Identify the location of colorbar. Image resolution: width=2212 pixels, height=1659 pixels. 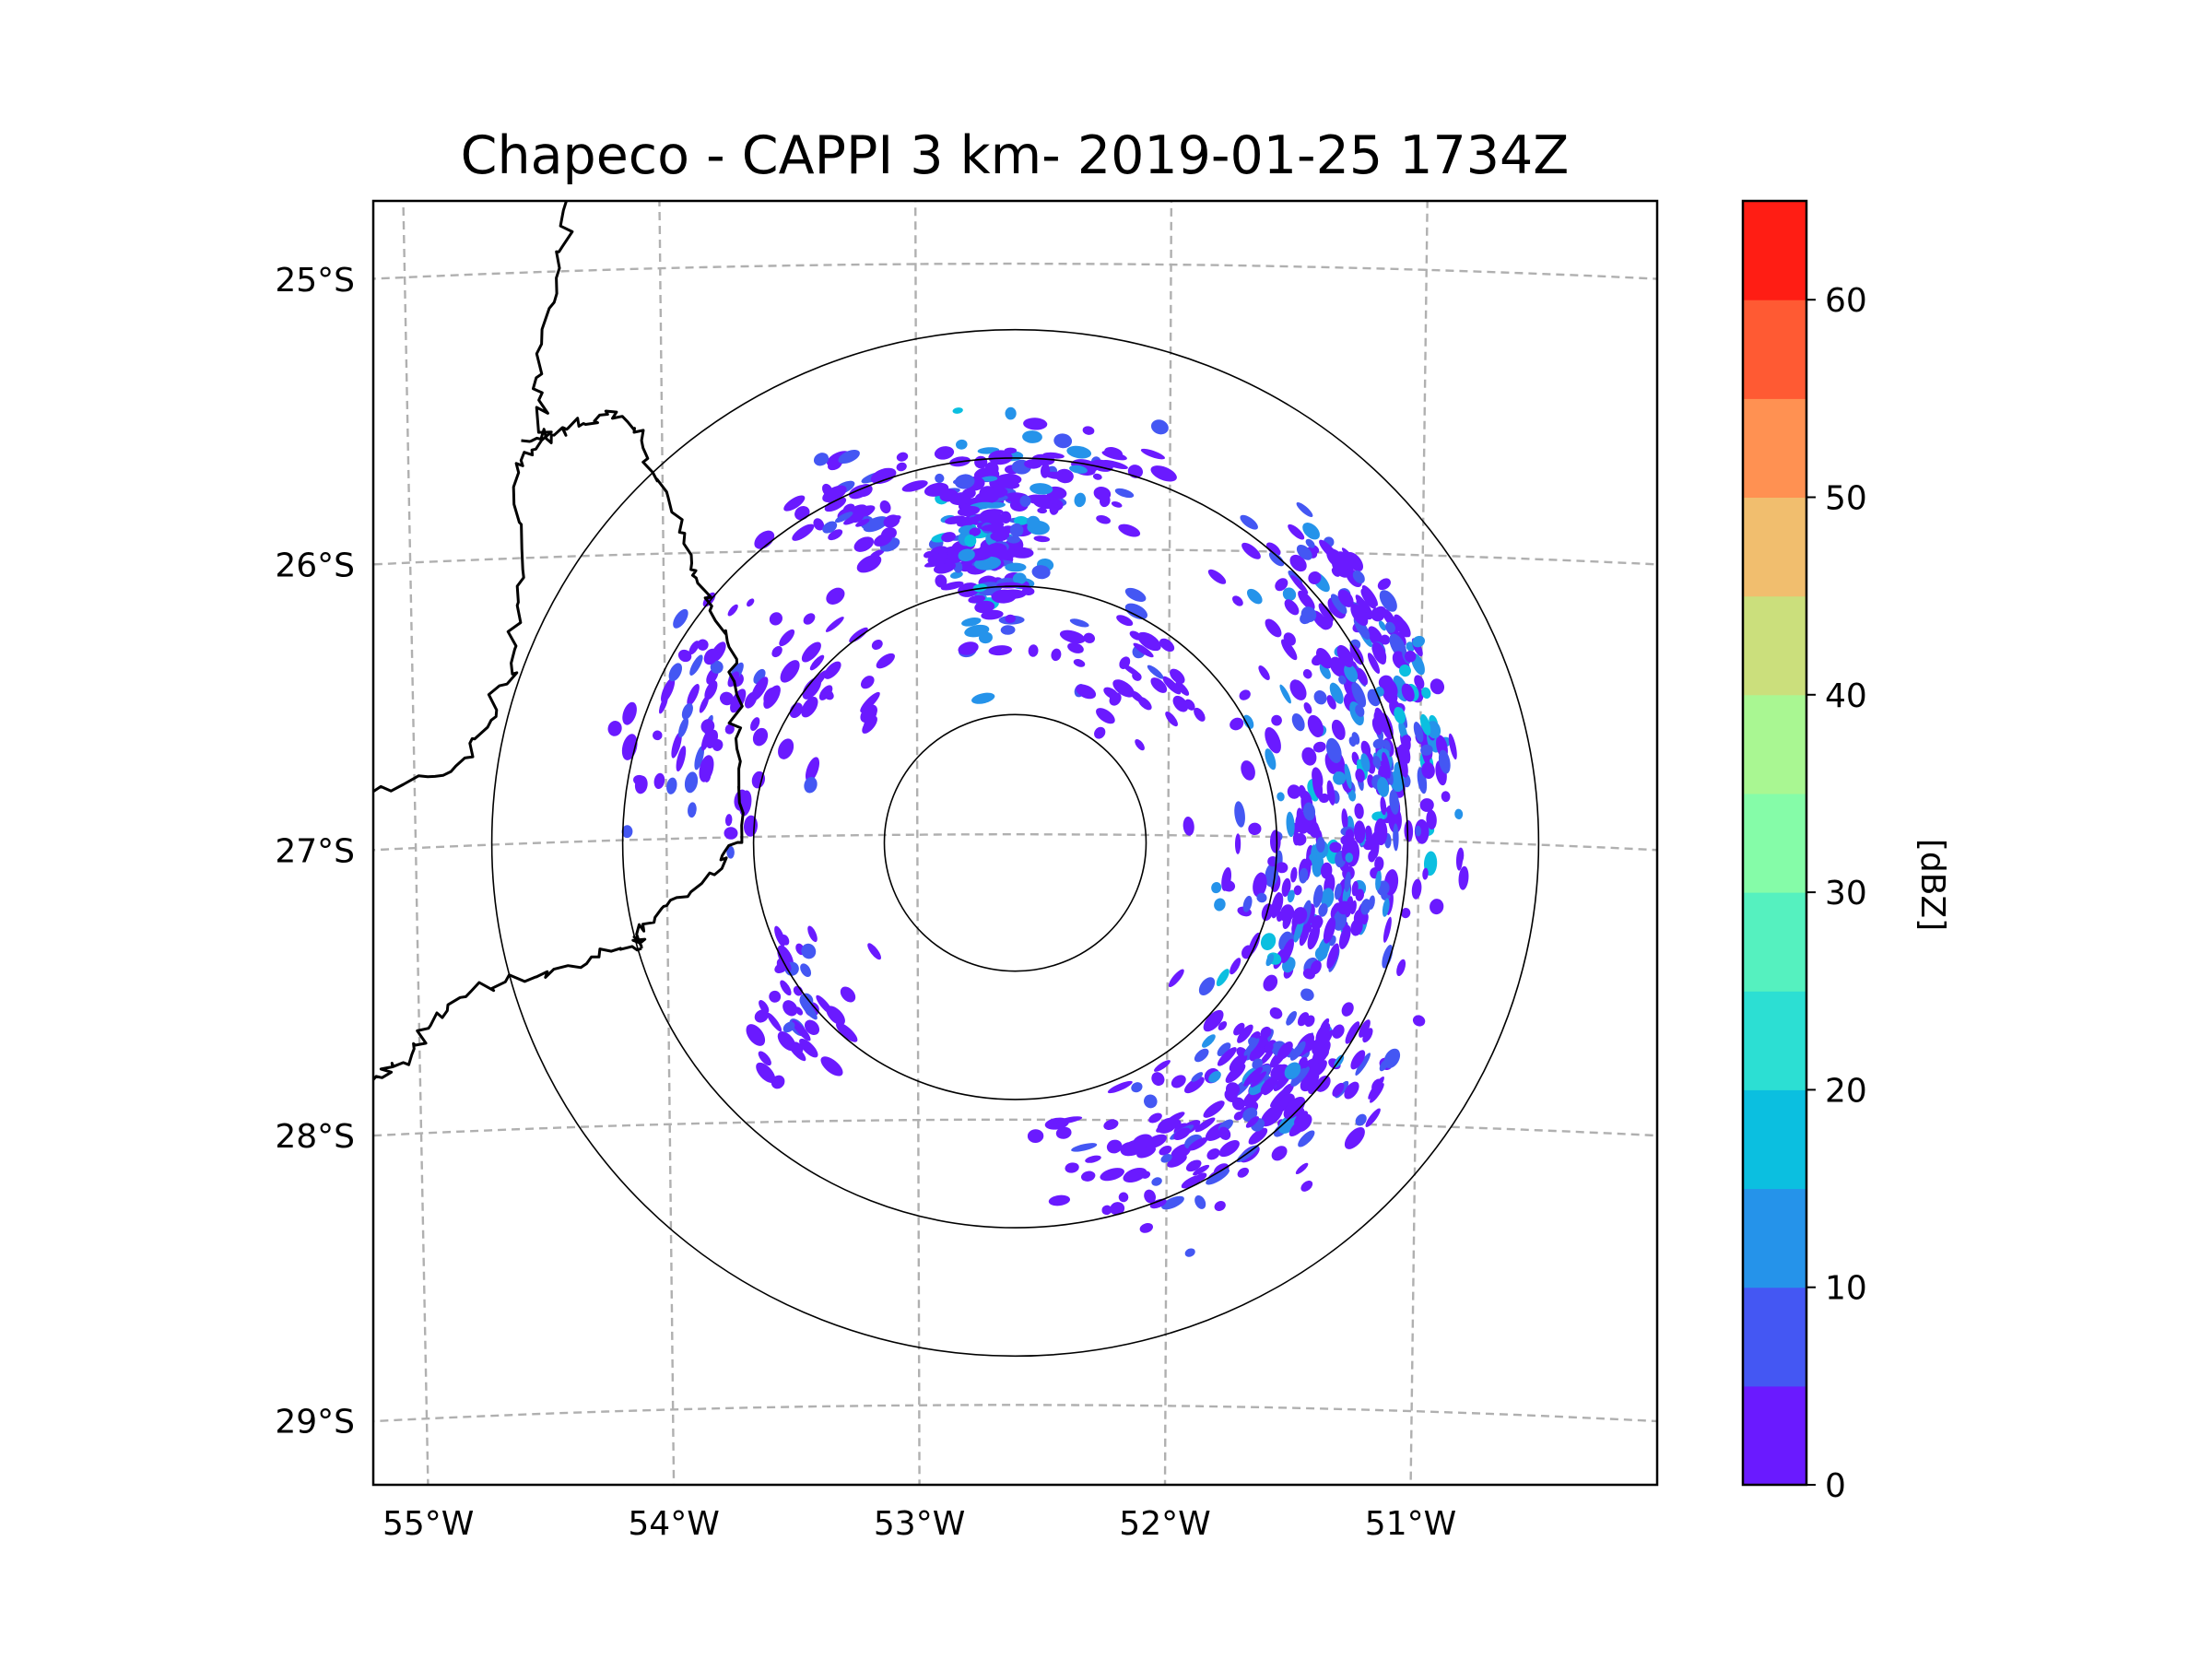
(1774, 843).